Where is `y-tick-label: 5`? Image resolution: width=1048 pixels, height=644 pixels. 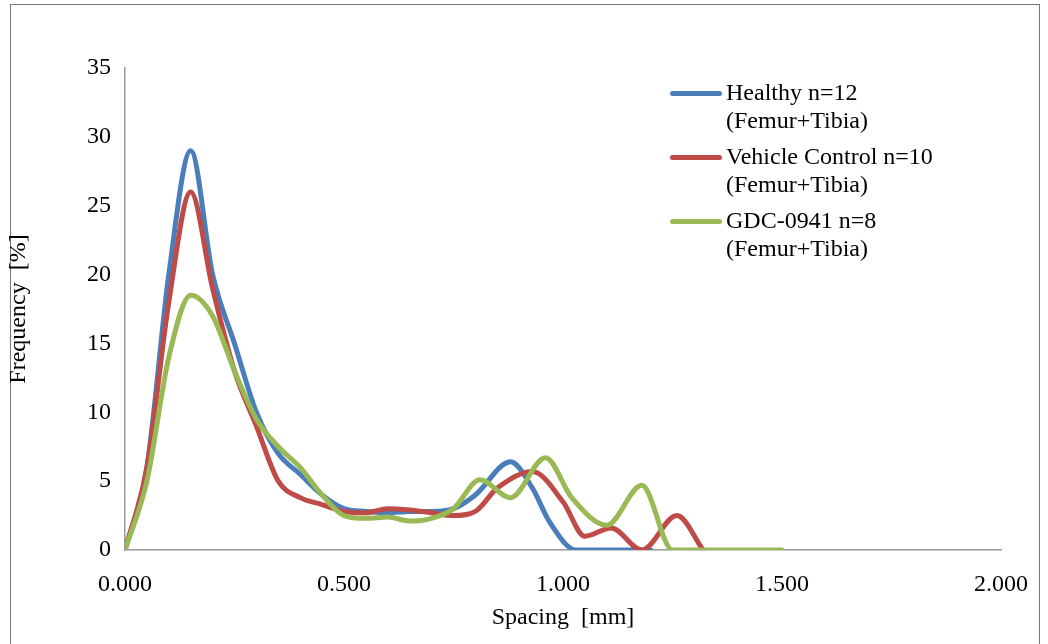 y-tick-label: 5 is located at coordinates (105, 479).